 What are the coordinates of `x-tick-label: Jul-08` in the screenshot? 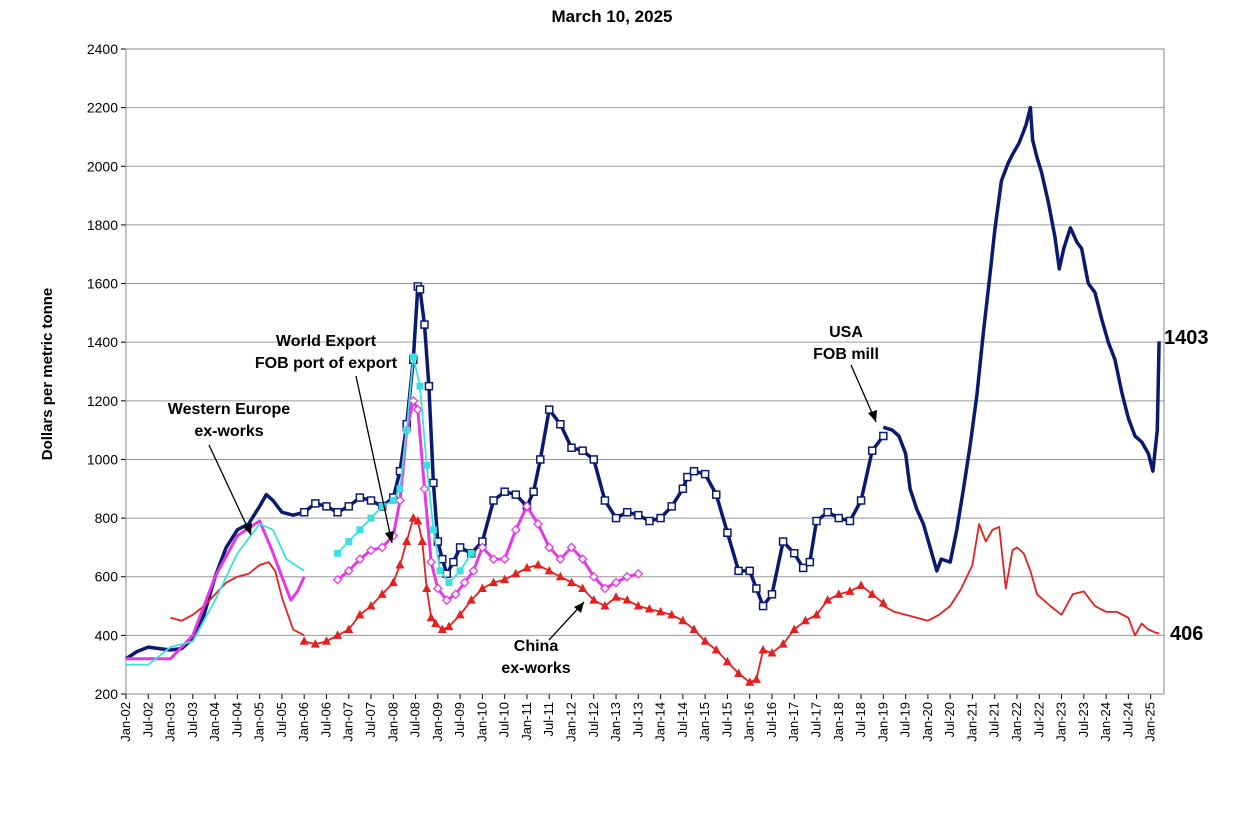 It's located at (415, 719).